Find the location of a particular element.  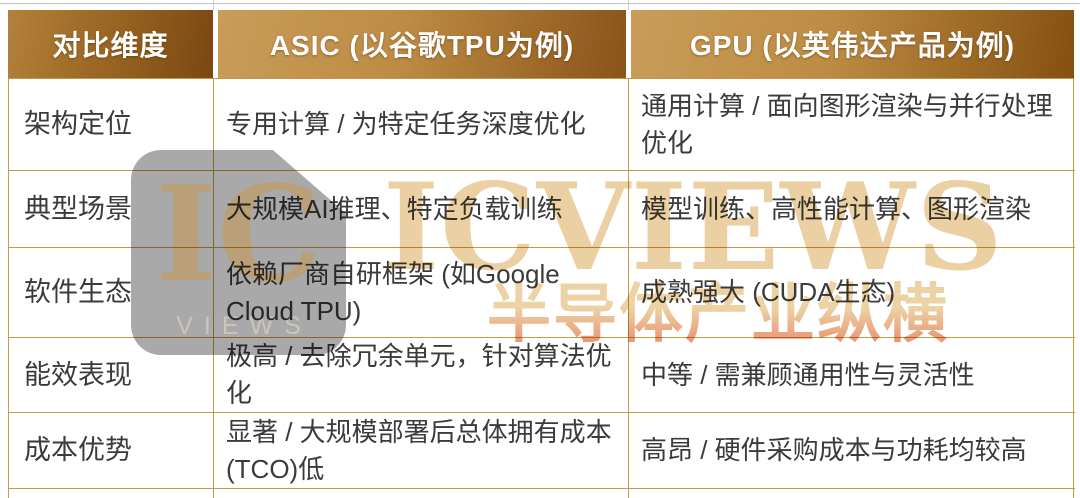

row-label: 成本优势 is located at coordinates (111, 451).